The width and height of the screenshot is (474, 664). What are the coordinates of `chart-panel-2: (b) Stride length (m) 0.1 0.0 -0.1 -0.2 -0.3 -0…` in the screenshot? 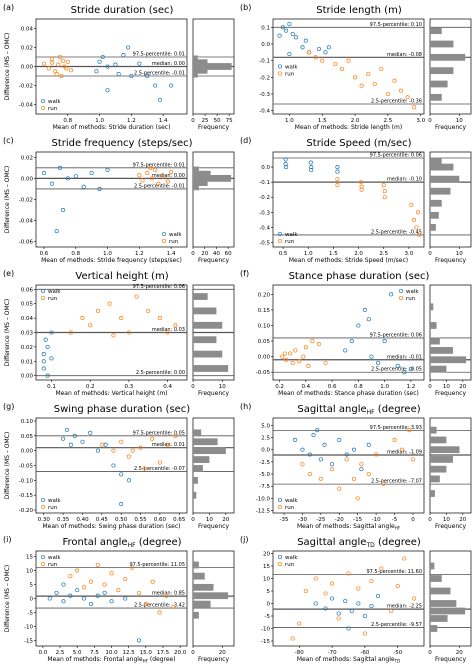 It's located at (356, 67).